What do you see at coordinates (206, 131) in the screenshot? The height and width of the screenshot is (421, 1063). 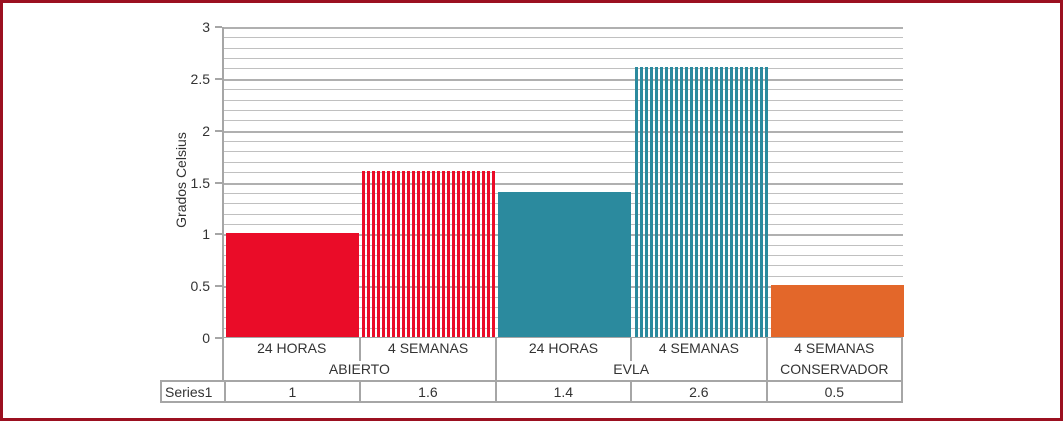 I see `y-tick-label: 2` at bounding box center [206, 131].